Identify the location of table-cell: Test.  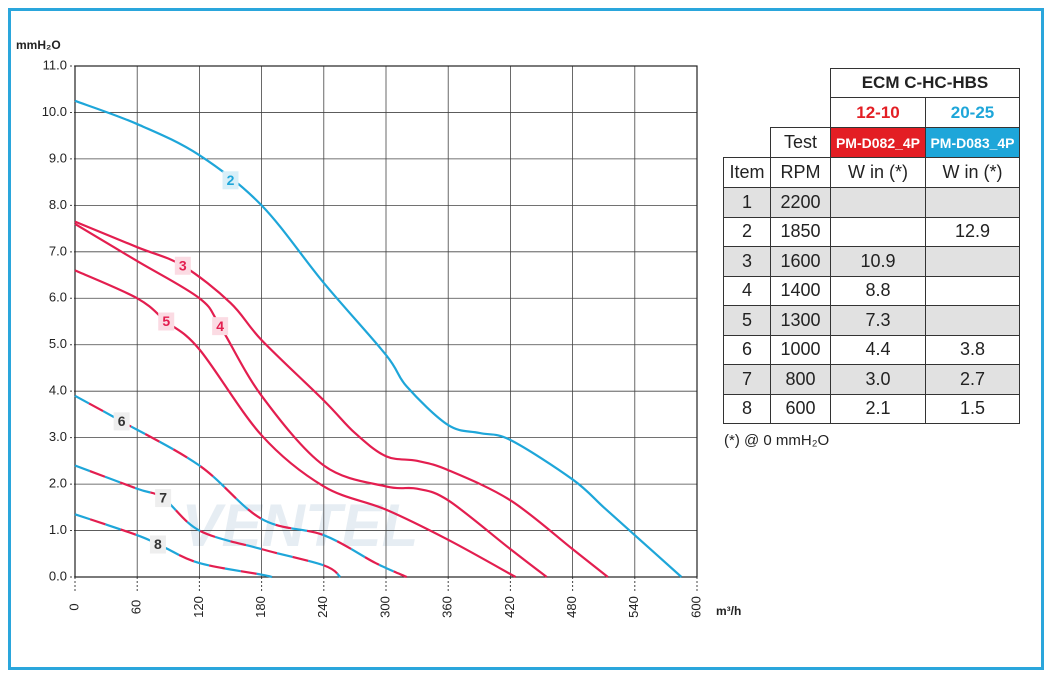
(800, 142).